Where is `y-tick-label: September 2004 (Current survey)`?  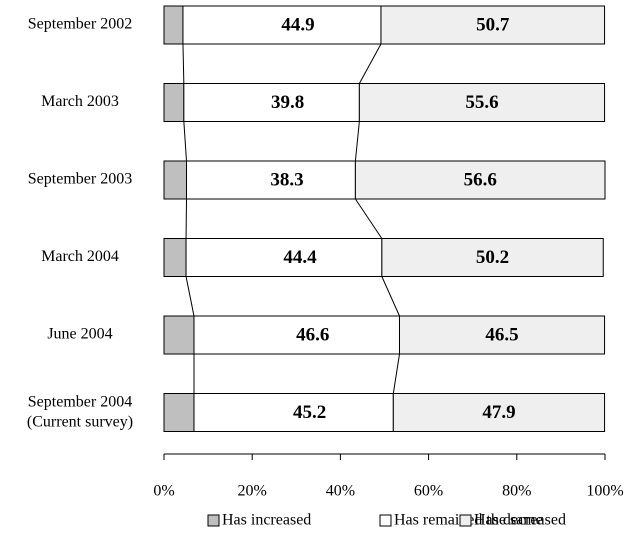 y-tick-label: September 2004 (Current survey) is located at coordinates (80, 411).